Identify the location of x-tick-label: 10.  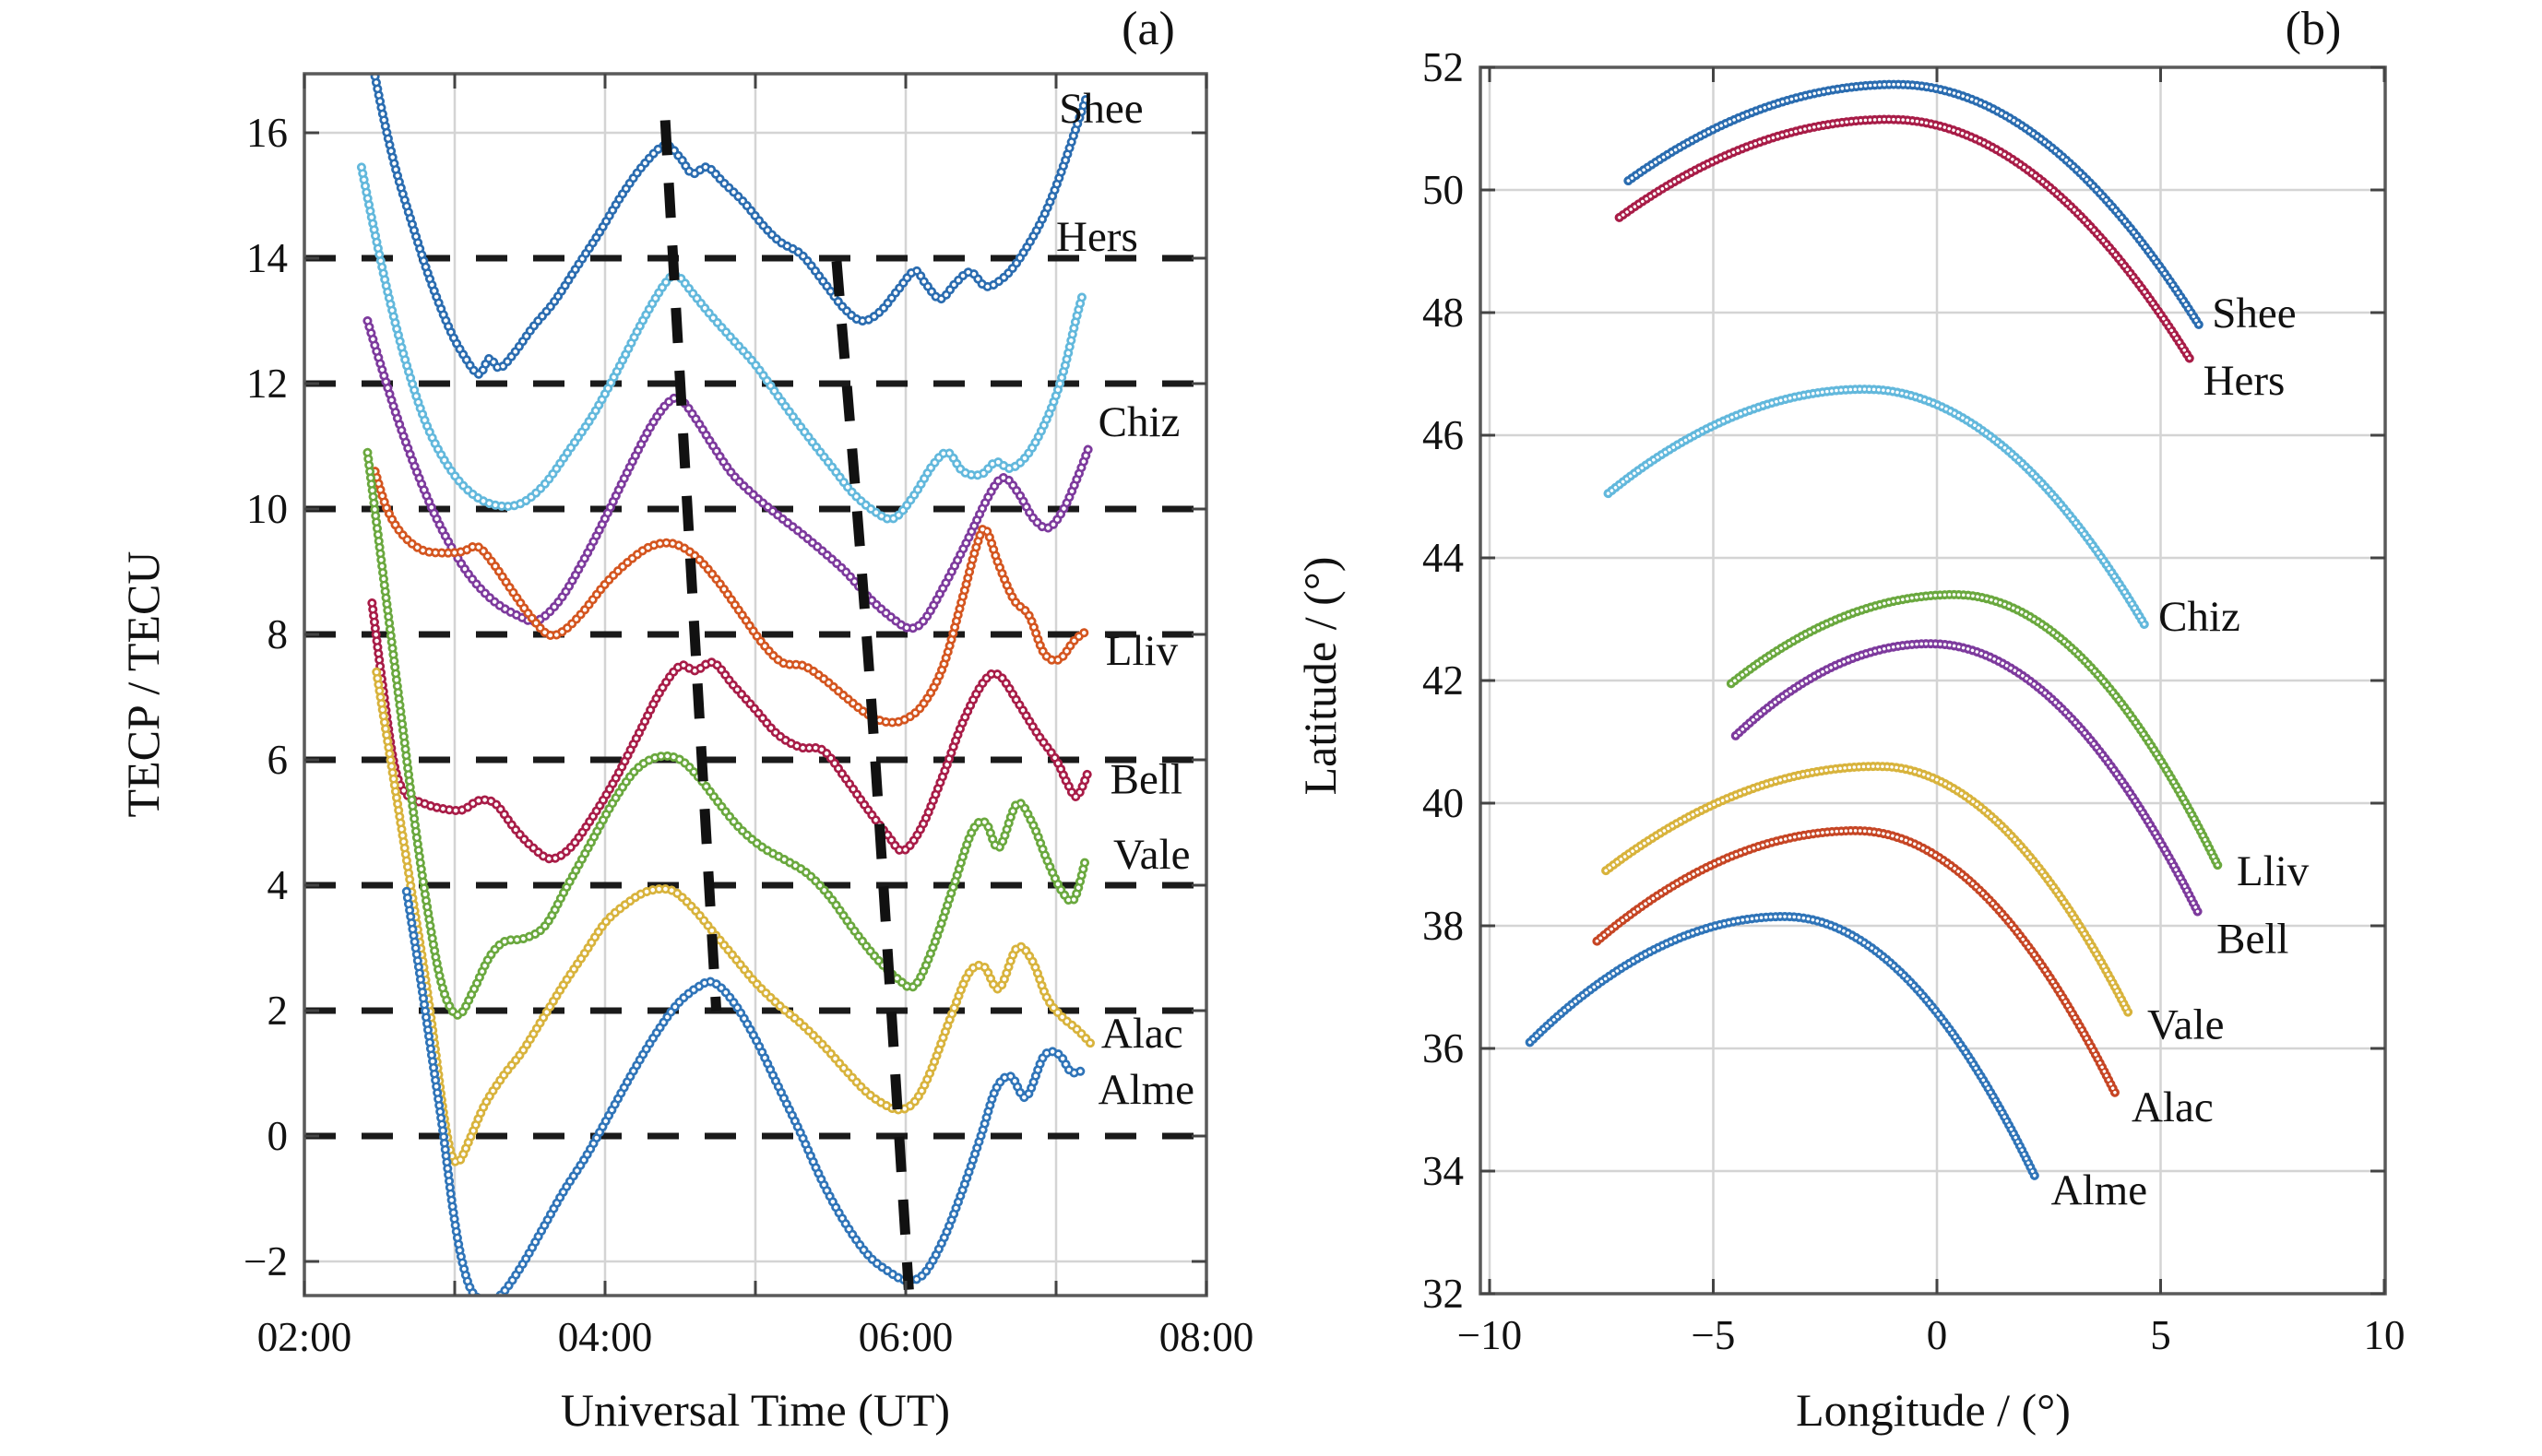
(2384, 1335).